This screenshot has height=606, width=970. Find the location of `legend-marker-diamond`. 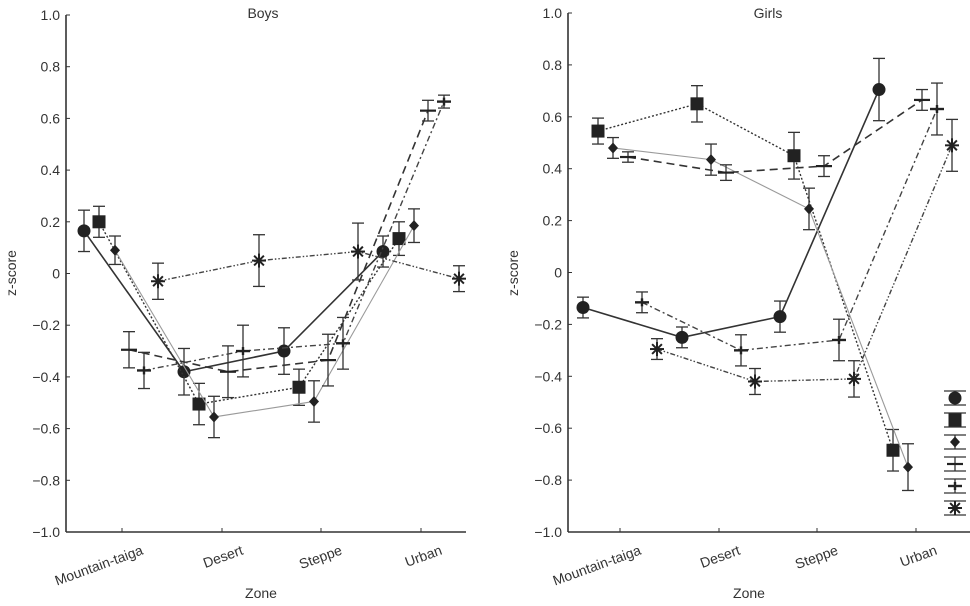

legend-marker-diamond is located at coordinates (955, 442).